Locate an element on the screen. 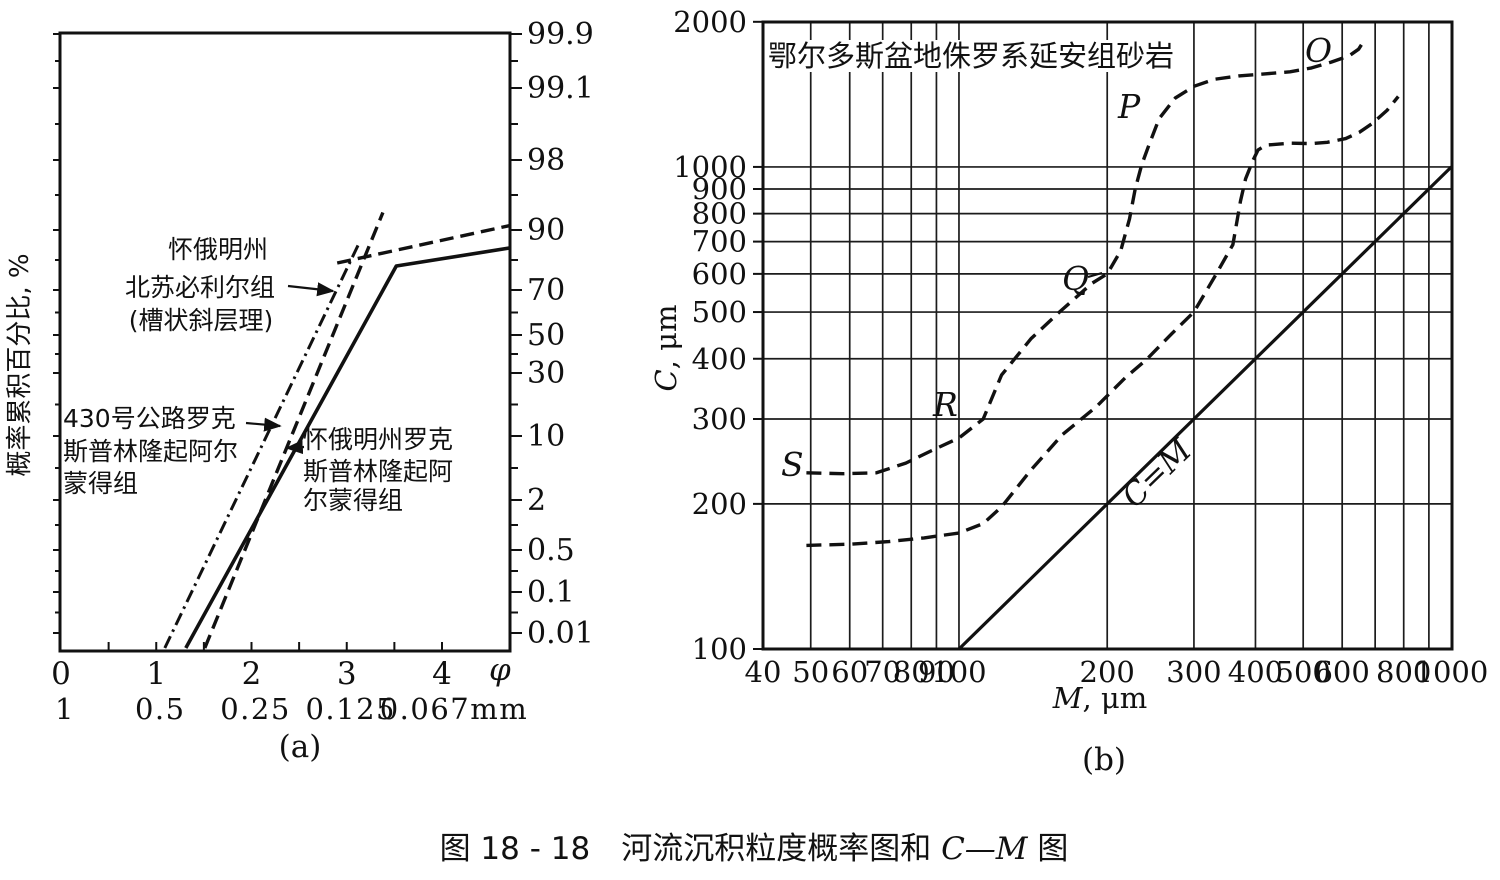  annotation-rock-springs-line3: 尔蒙得组 is located at coordinates (353, 500).